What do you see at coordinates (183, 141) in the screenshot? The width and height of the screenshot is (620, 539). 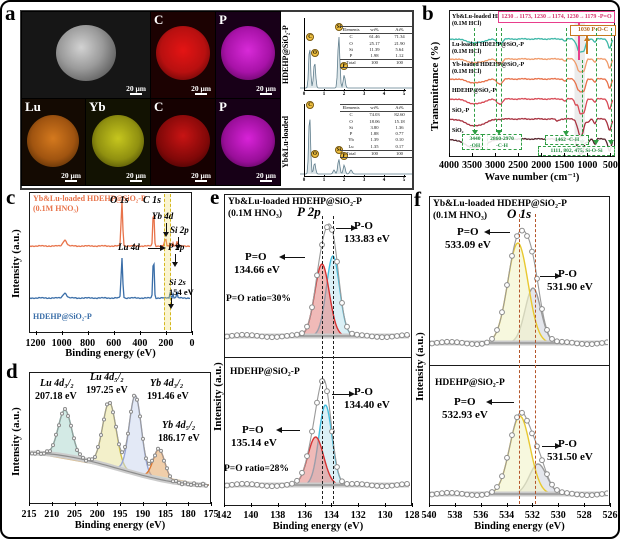 I see `edx-map-c2-region` at bounding box center [183, 141].